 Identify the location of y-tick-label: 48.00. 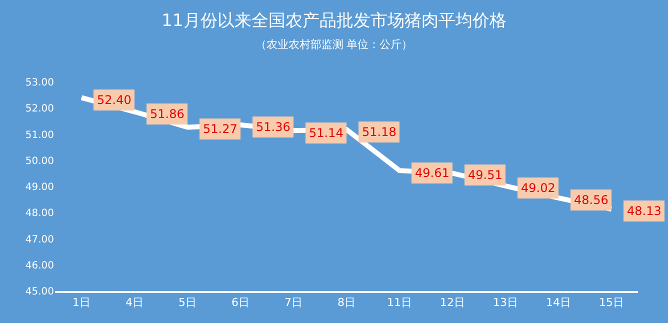
(39, 214).